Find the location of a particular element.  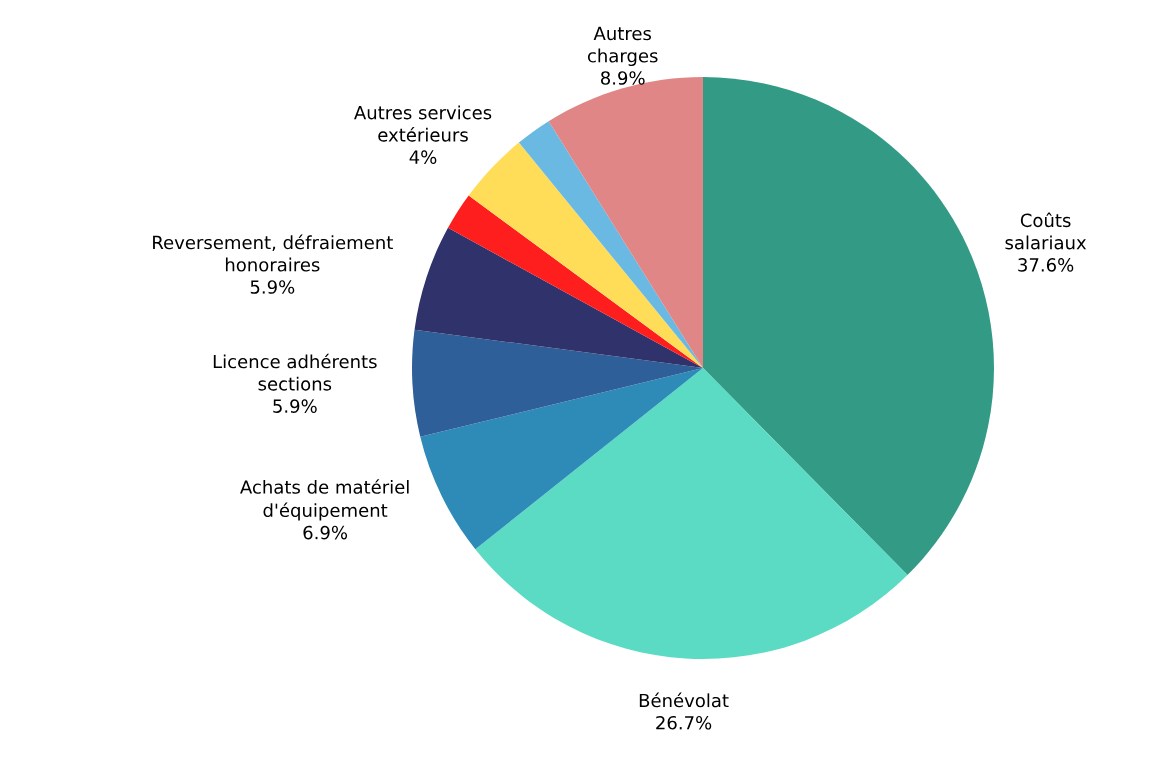

slice-label: Autres charges is located at coordinates (622, 46).